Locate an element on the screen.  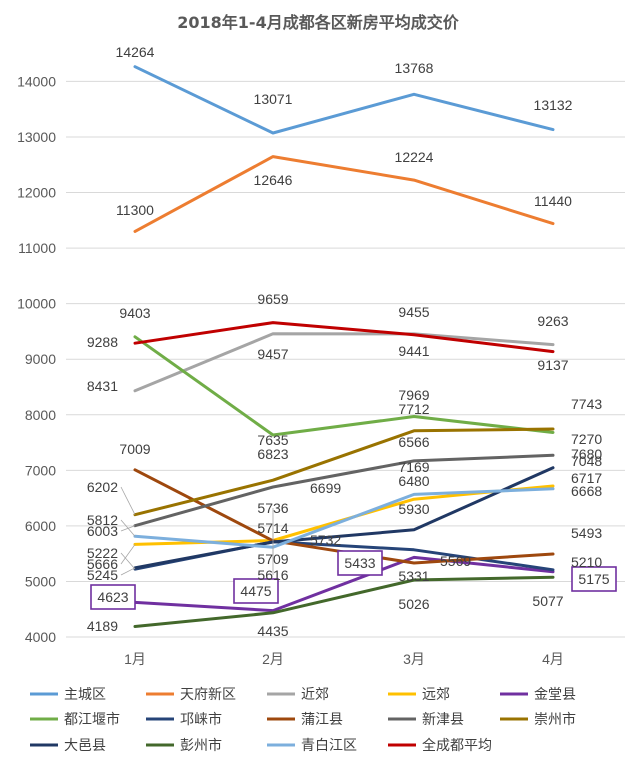
x-tick-label: 2月 is located at coordinates (273, 659).